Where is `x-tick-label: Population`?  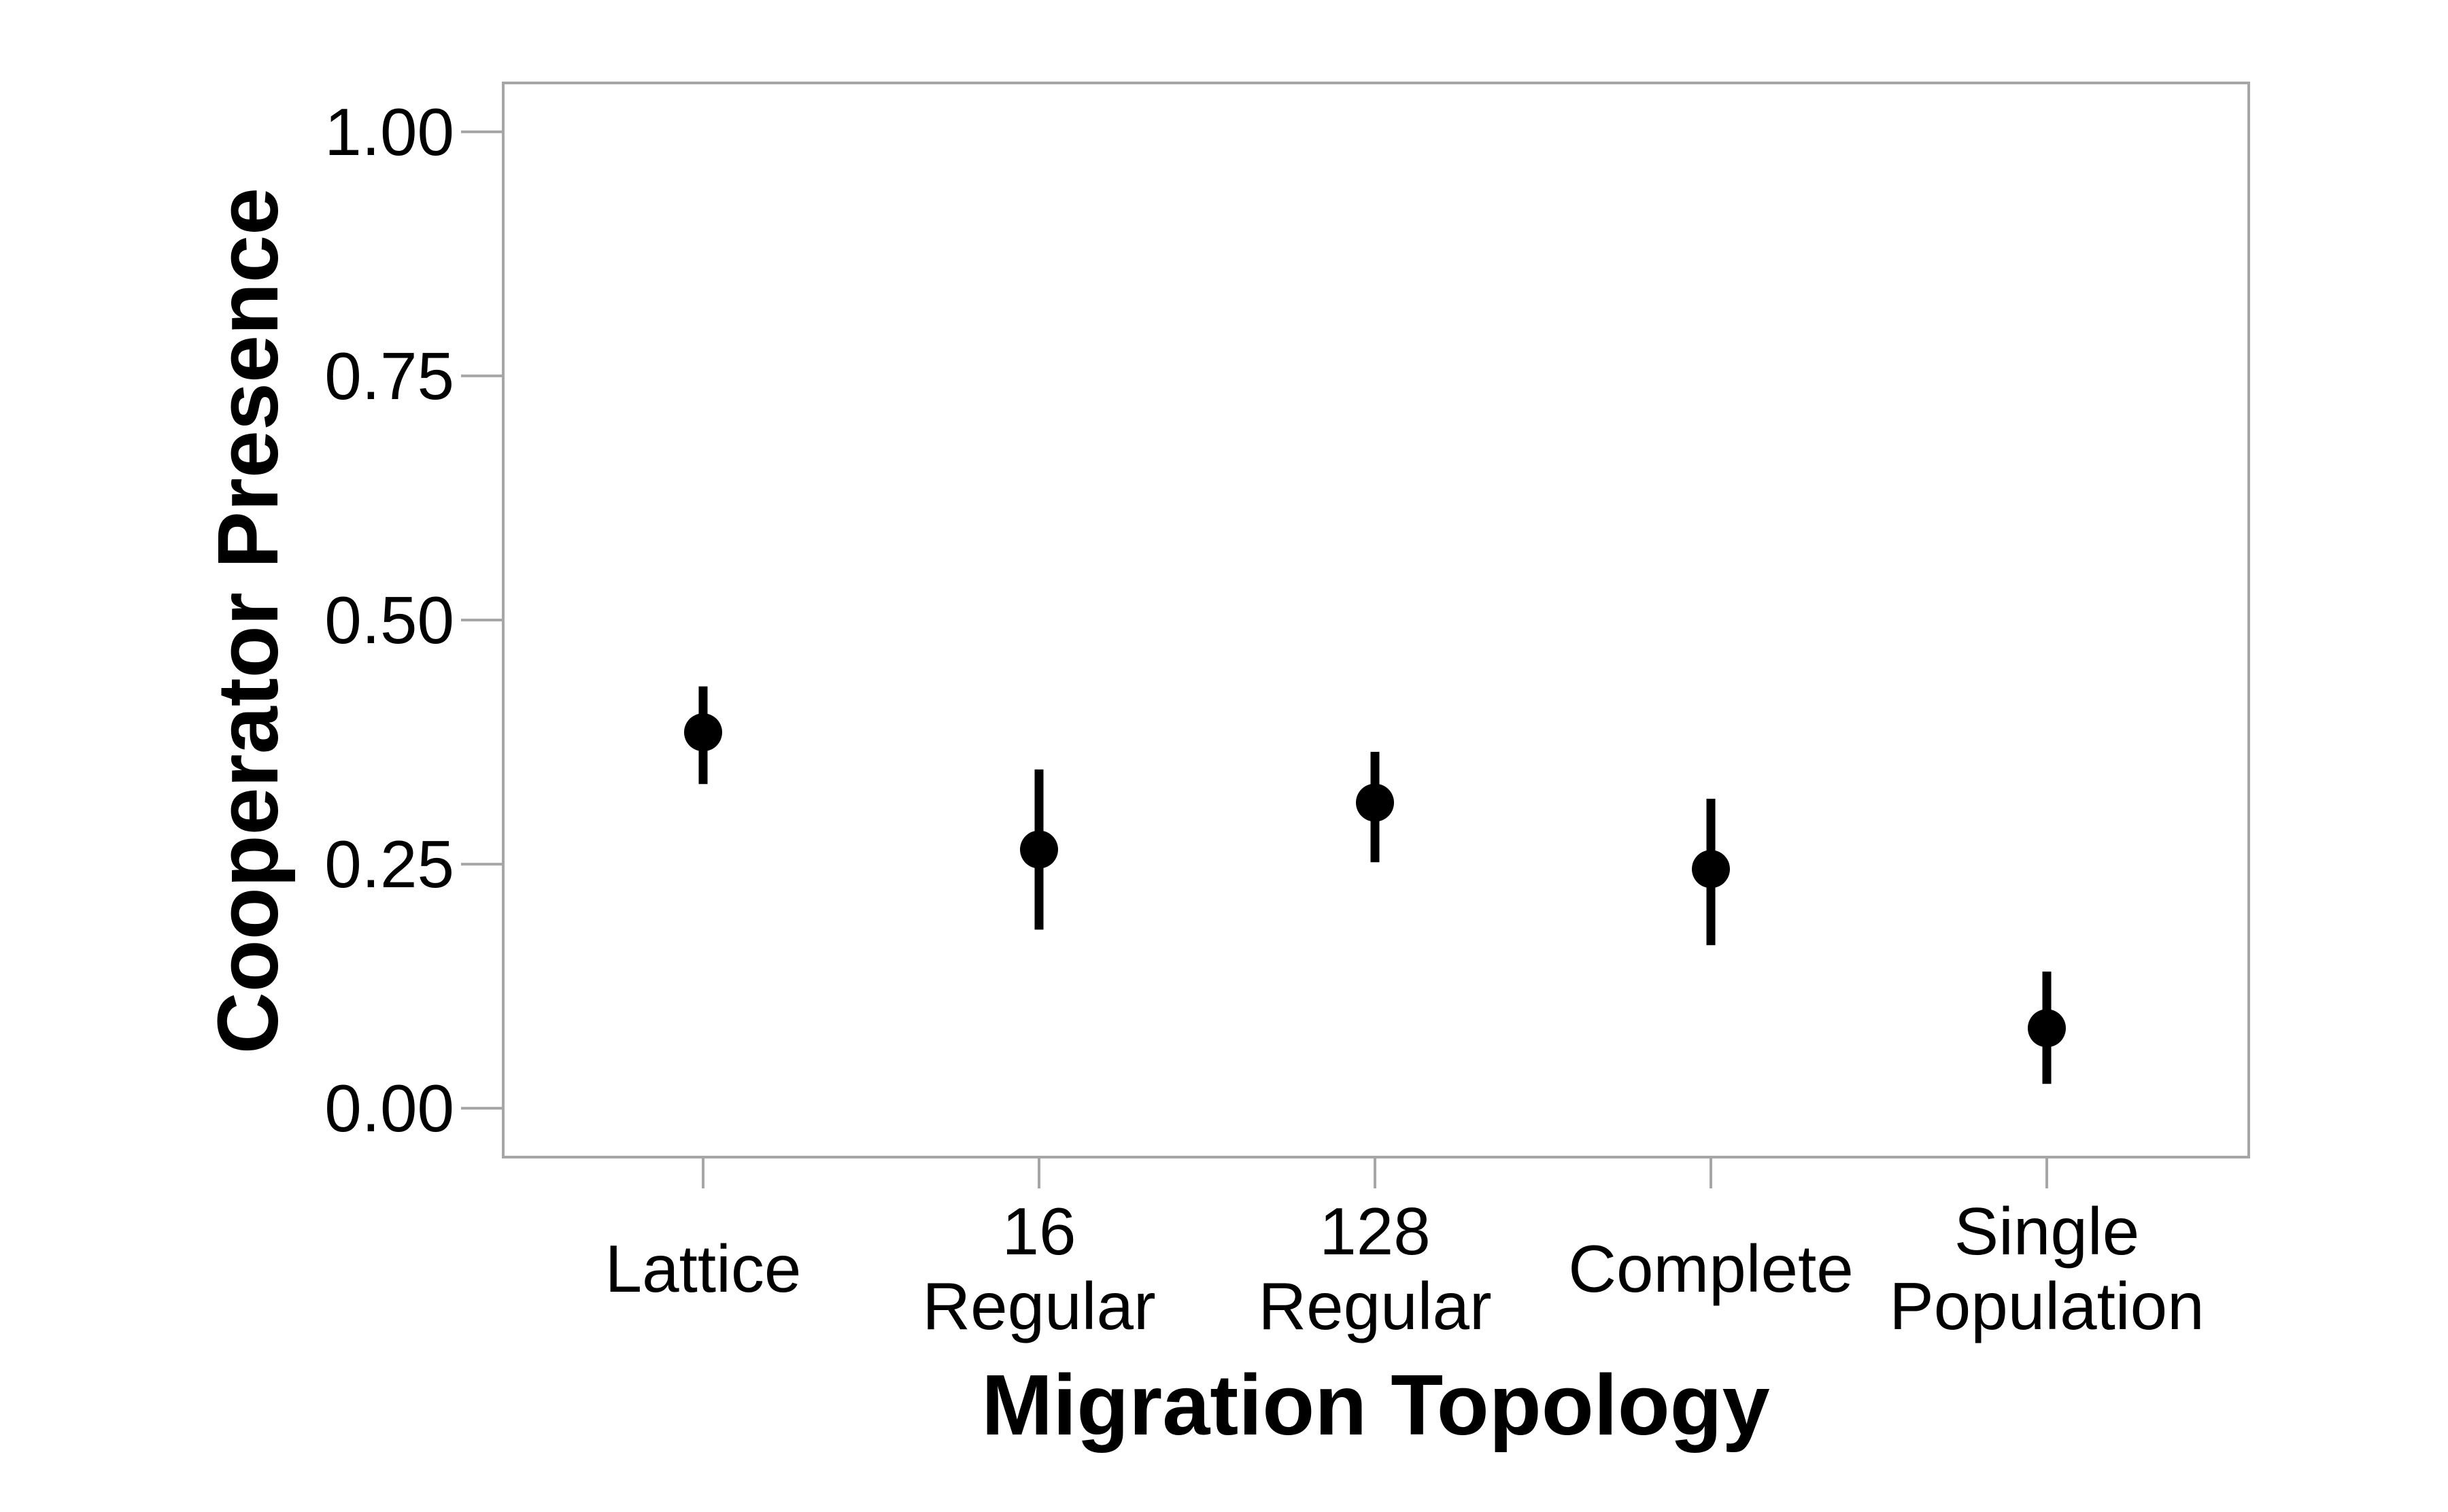
x-tick-label: Population is located at coordinates (2047, 1306).